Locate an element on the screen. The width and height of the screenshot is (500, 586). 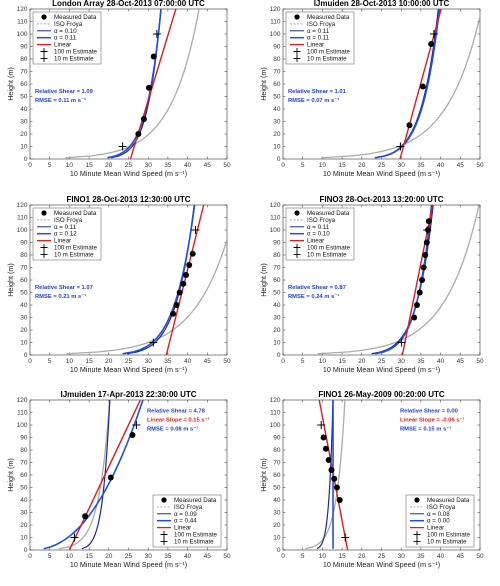
x-tick-label: 35 is located at coordinates (168, 165).